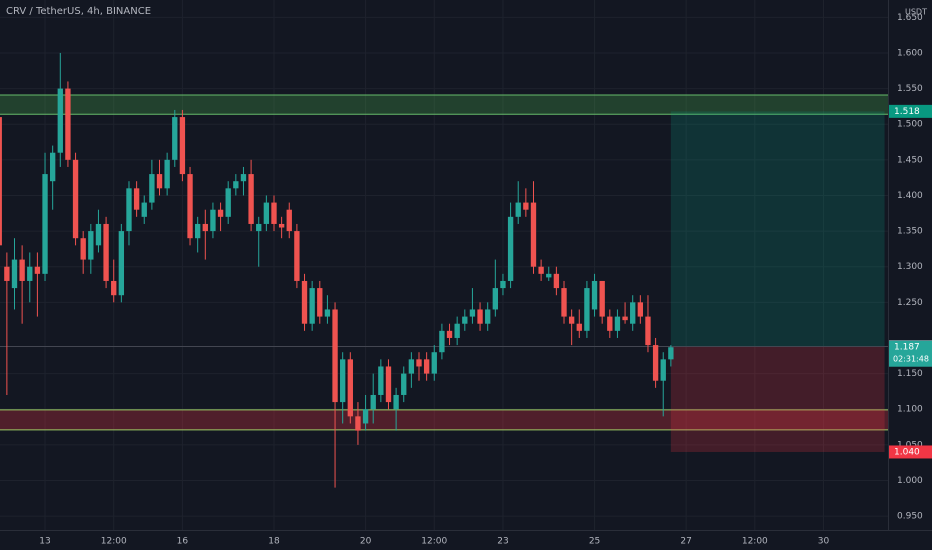  I want to click on last-price-label: 1.187, so click(907, 348).